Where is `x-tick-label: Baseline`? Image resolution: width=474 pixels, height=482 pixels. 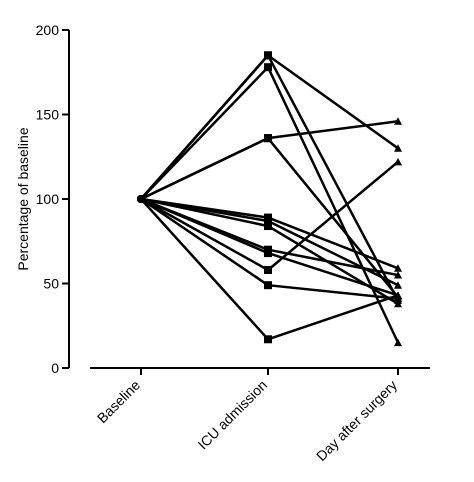
x-tick-label: Baseline is located at coordinates (118, 401).